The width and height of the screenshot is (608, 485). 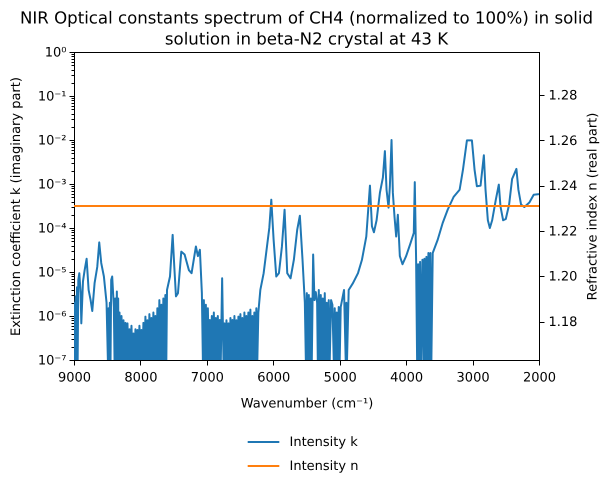 I want to click on y2-tick-label: 1.24, so click(x=563, y=186).